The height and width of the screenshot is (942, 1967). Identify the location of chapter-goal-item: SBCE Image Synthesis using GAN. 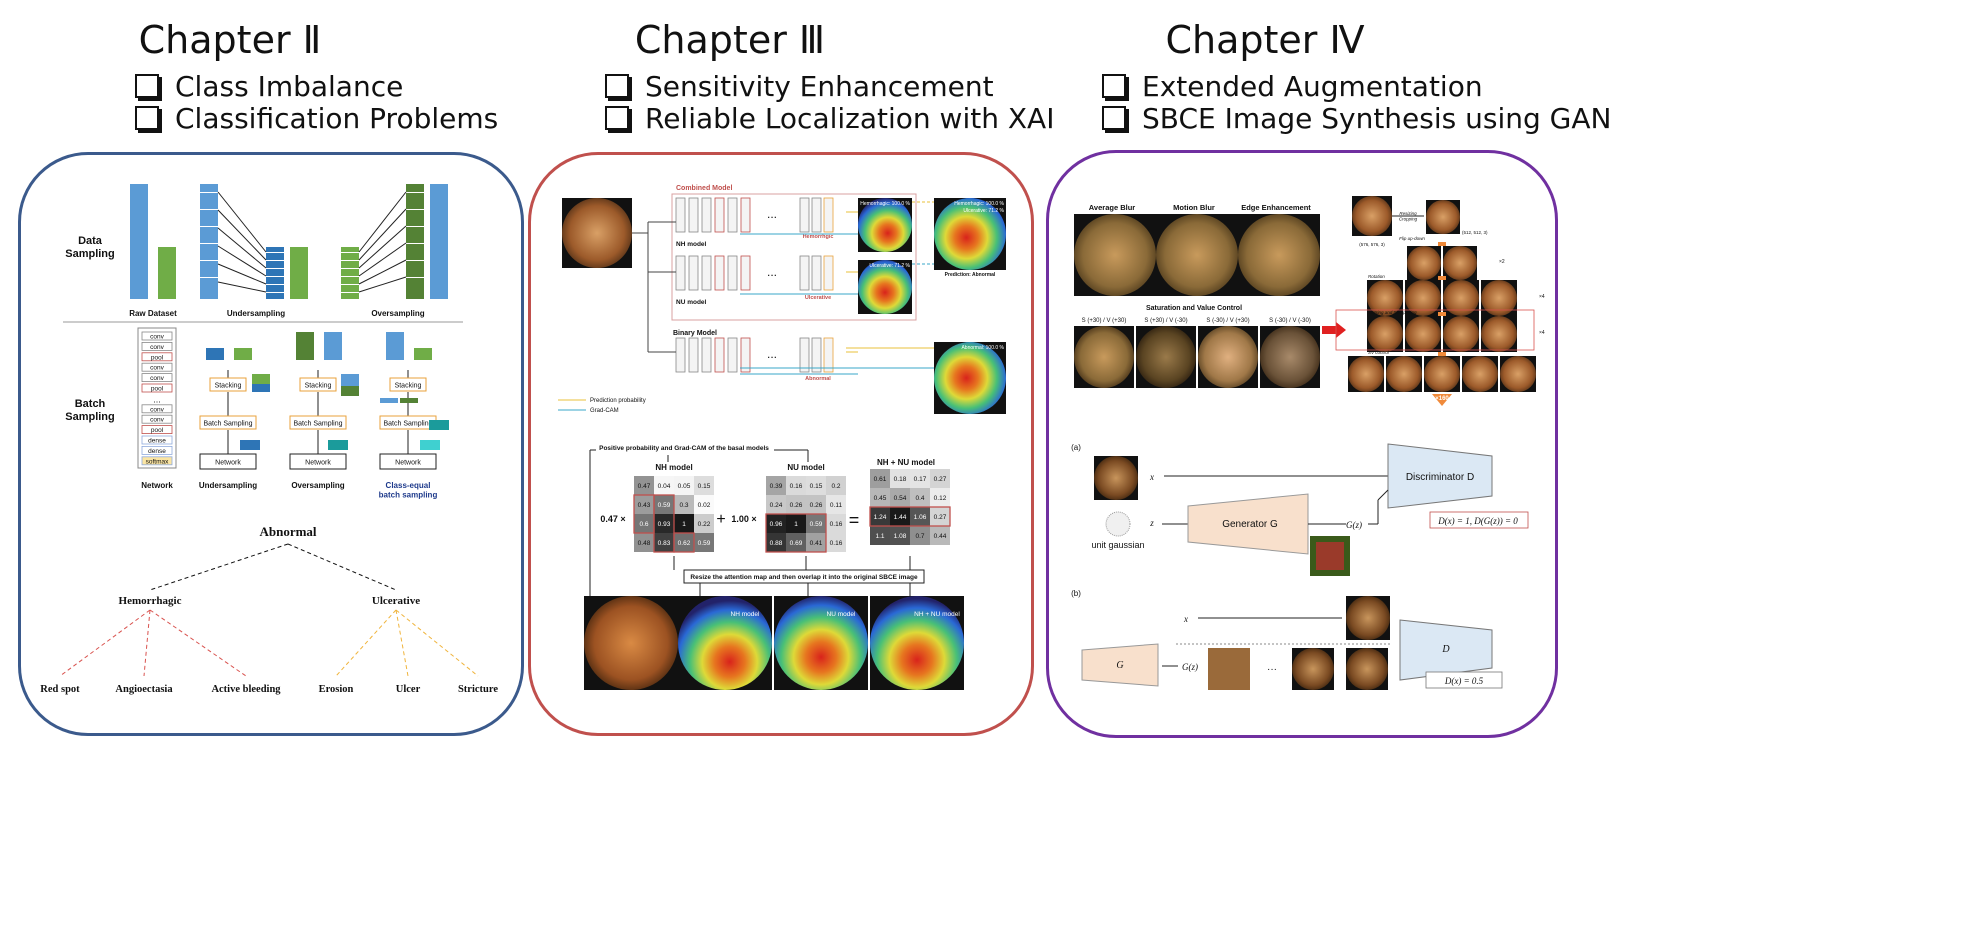
(1356, 118).